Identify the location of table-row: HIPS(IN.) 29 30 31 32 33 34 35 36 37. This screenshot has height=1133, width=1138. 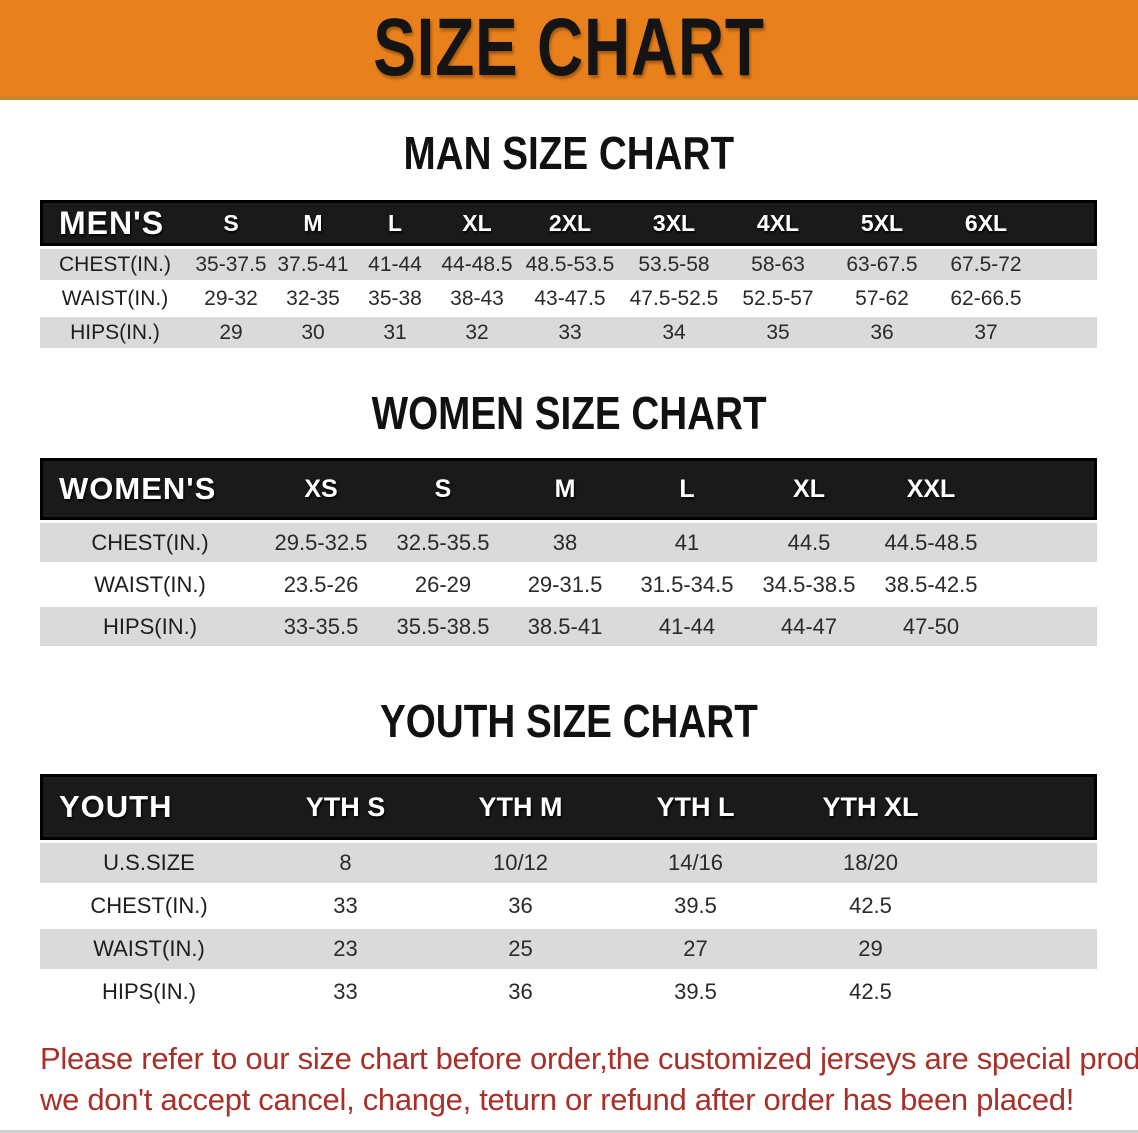
(568, 331).